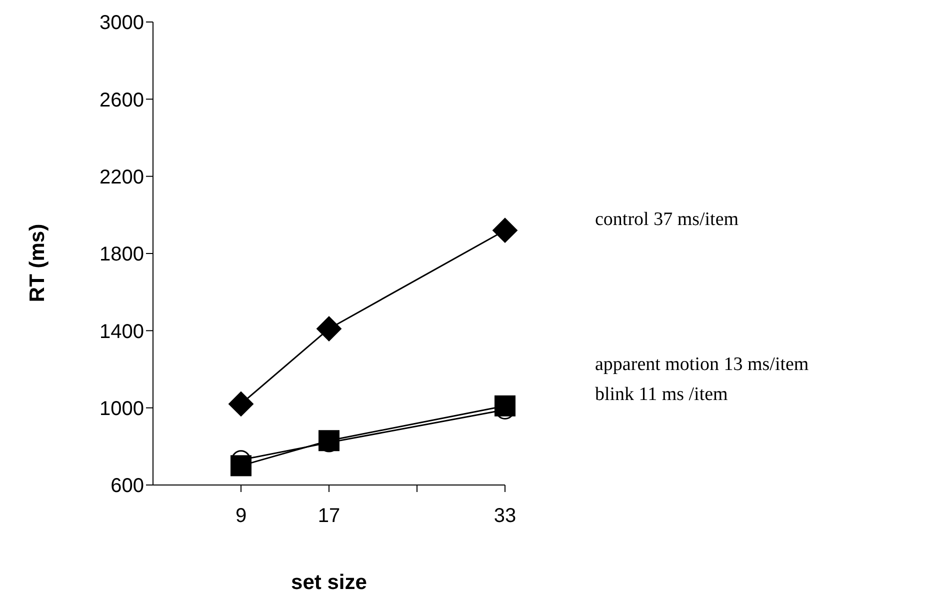 The image size is (936, 603). I want to click on text: apparent motion 13 ms/item, so click(702, 365).